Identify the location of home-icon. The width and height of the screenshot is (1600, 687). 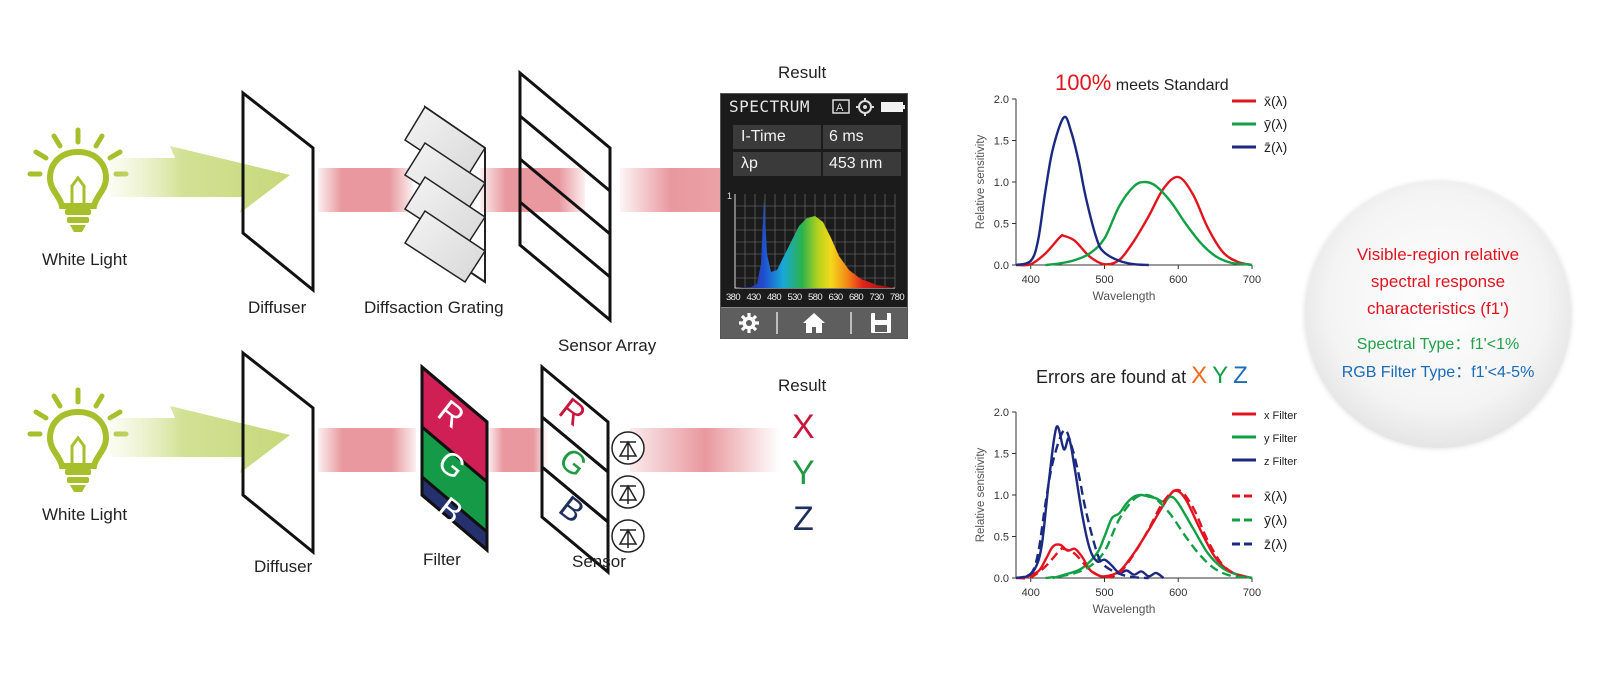
(814, 323).